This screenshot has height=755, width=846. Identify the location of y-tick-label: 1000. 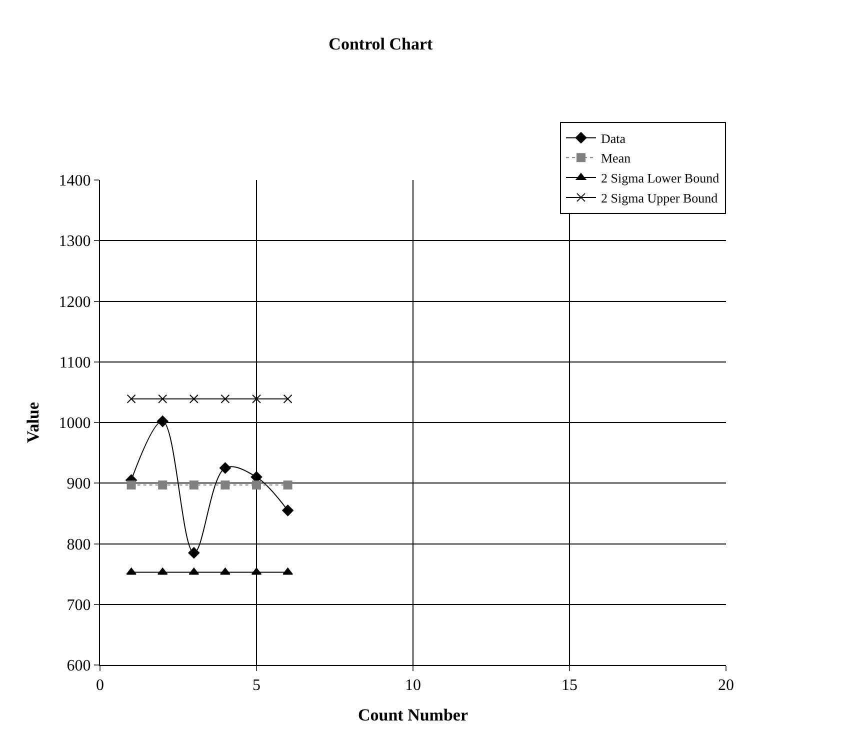
(74, 423).